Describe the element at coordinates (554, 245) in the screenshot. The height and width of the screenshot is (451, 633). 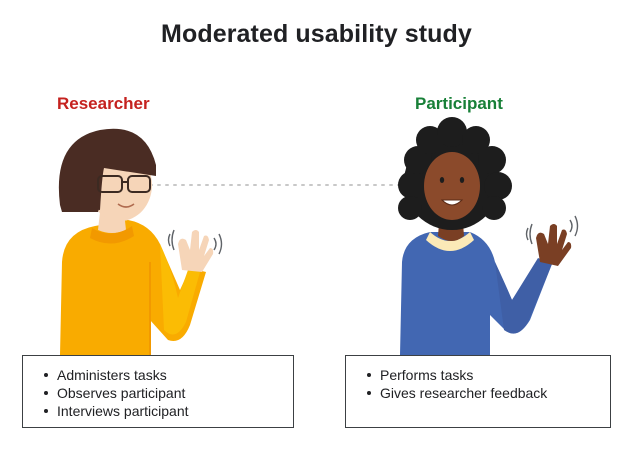
I see `participant-hand` at that location.